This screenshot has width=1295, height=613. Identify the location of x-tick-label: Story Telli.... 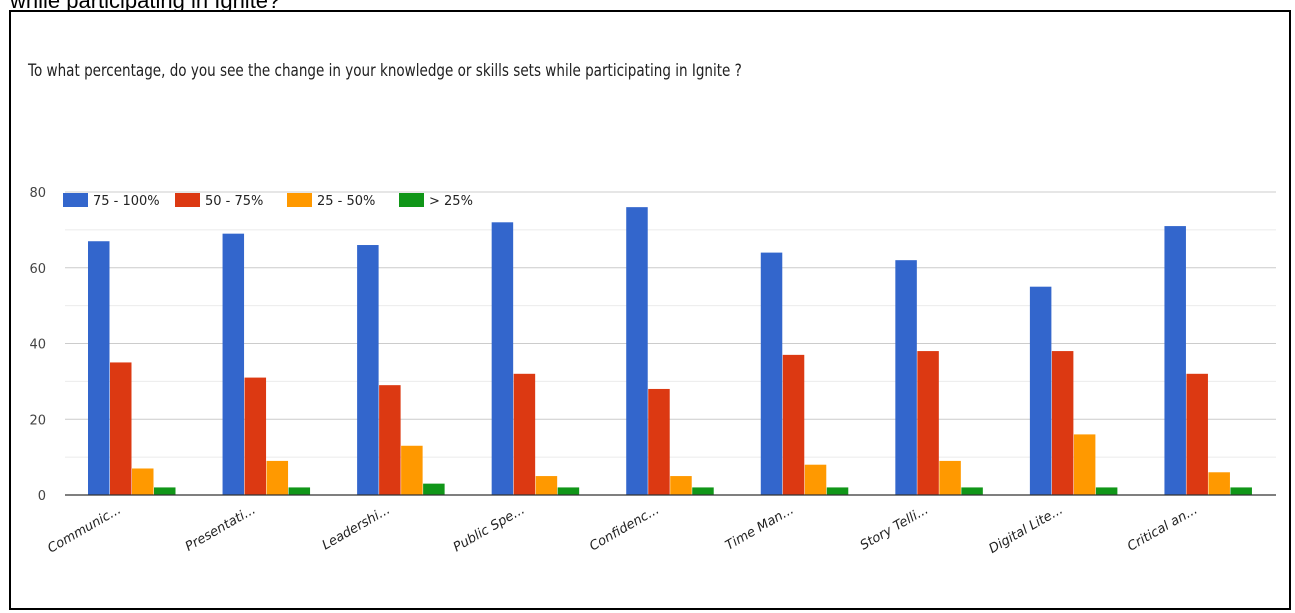
(894, 527).